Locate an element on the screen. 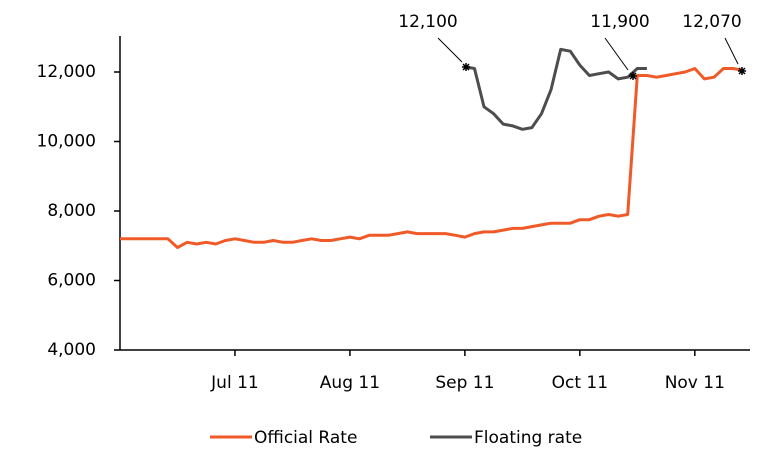 The width and height of the screenshot is (773, 451). legend-label: Floating rate is located at coordinates (528, 438).